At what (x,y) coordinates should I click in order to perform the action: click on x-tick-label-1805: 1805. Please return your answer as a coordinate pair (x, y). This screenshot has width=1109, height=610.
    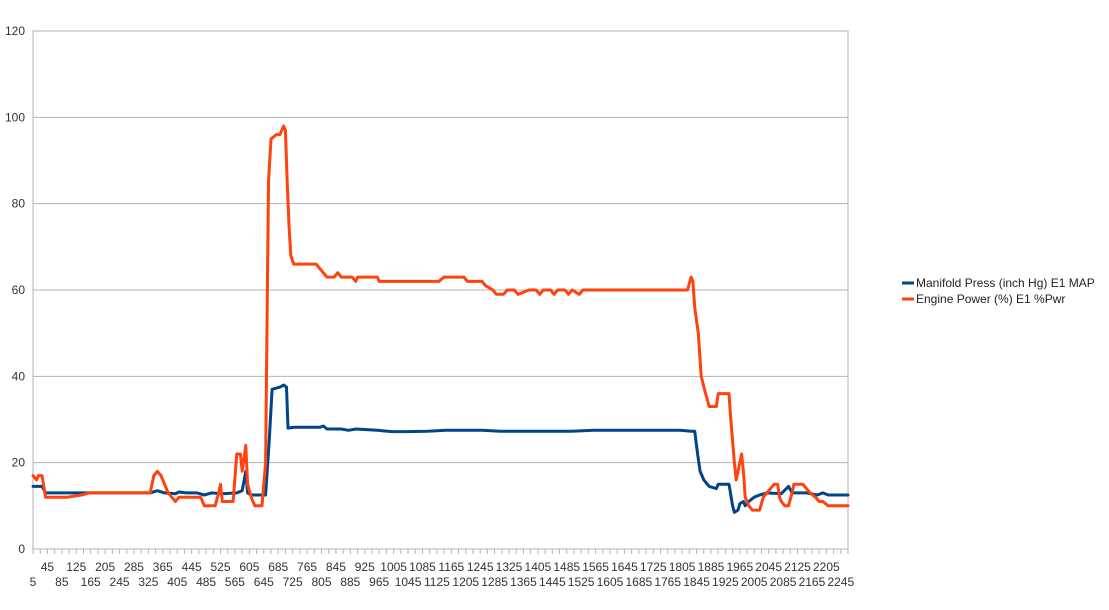
    Looking at the image, I should click on (682, 567).